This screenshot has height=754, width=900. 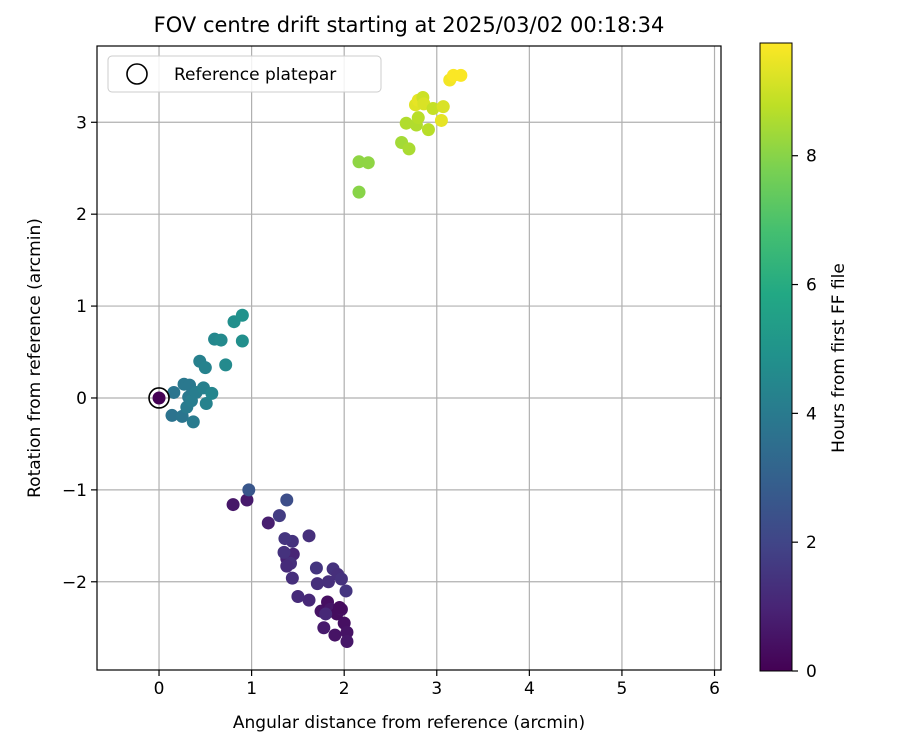 What do you see at coordinates (255, 75) in the screenshot?
I see `legend-label: Reference platepar` at bounding box center [255, 75].